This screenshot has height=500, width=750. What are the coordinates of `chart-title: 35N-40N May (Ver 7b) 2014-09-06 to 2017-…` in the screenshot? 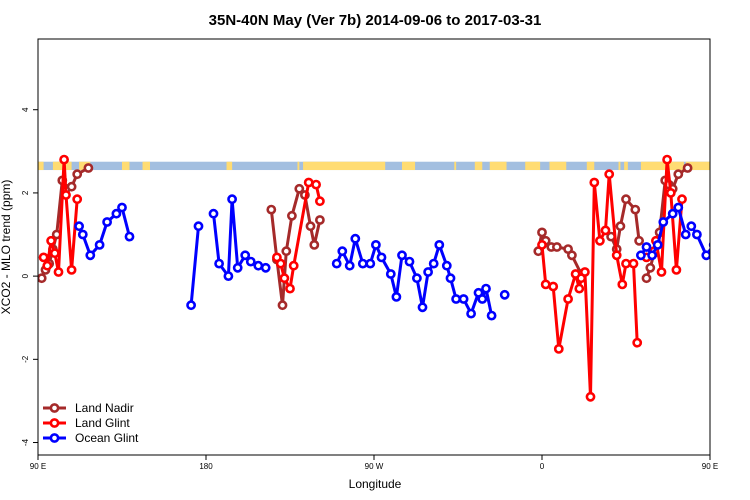 It's located at (375, 20).